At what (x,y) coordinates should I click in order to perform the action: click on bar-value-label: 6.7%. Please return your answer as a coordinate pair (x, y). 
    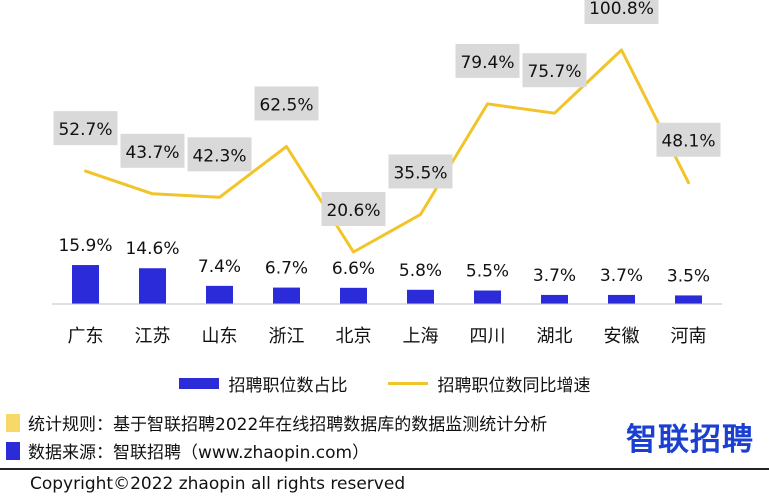
    Looking at the image, I should click on (286, 269).